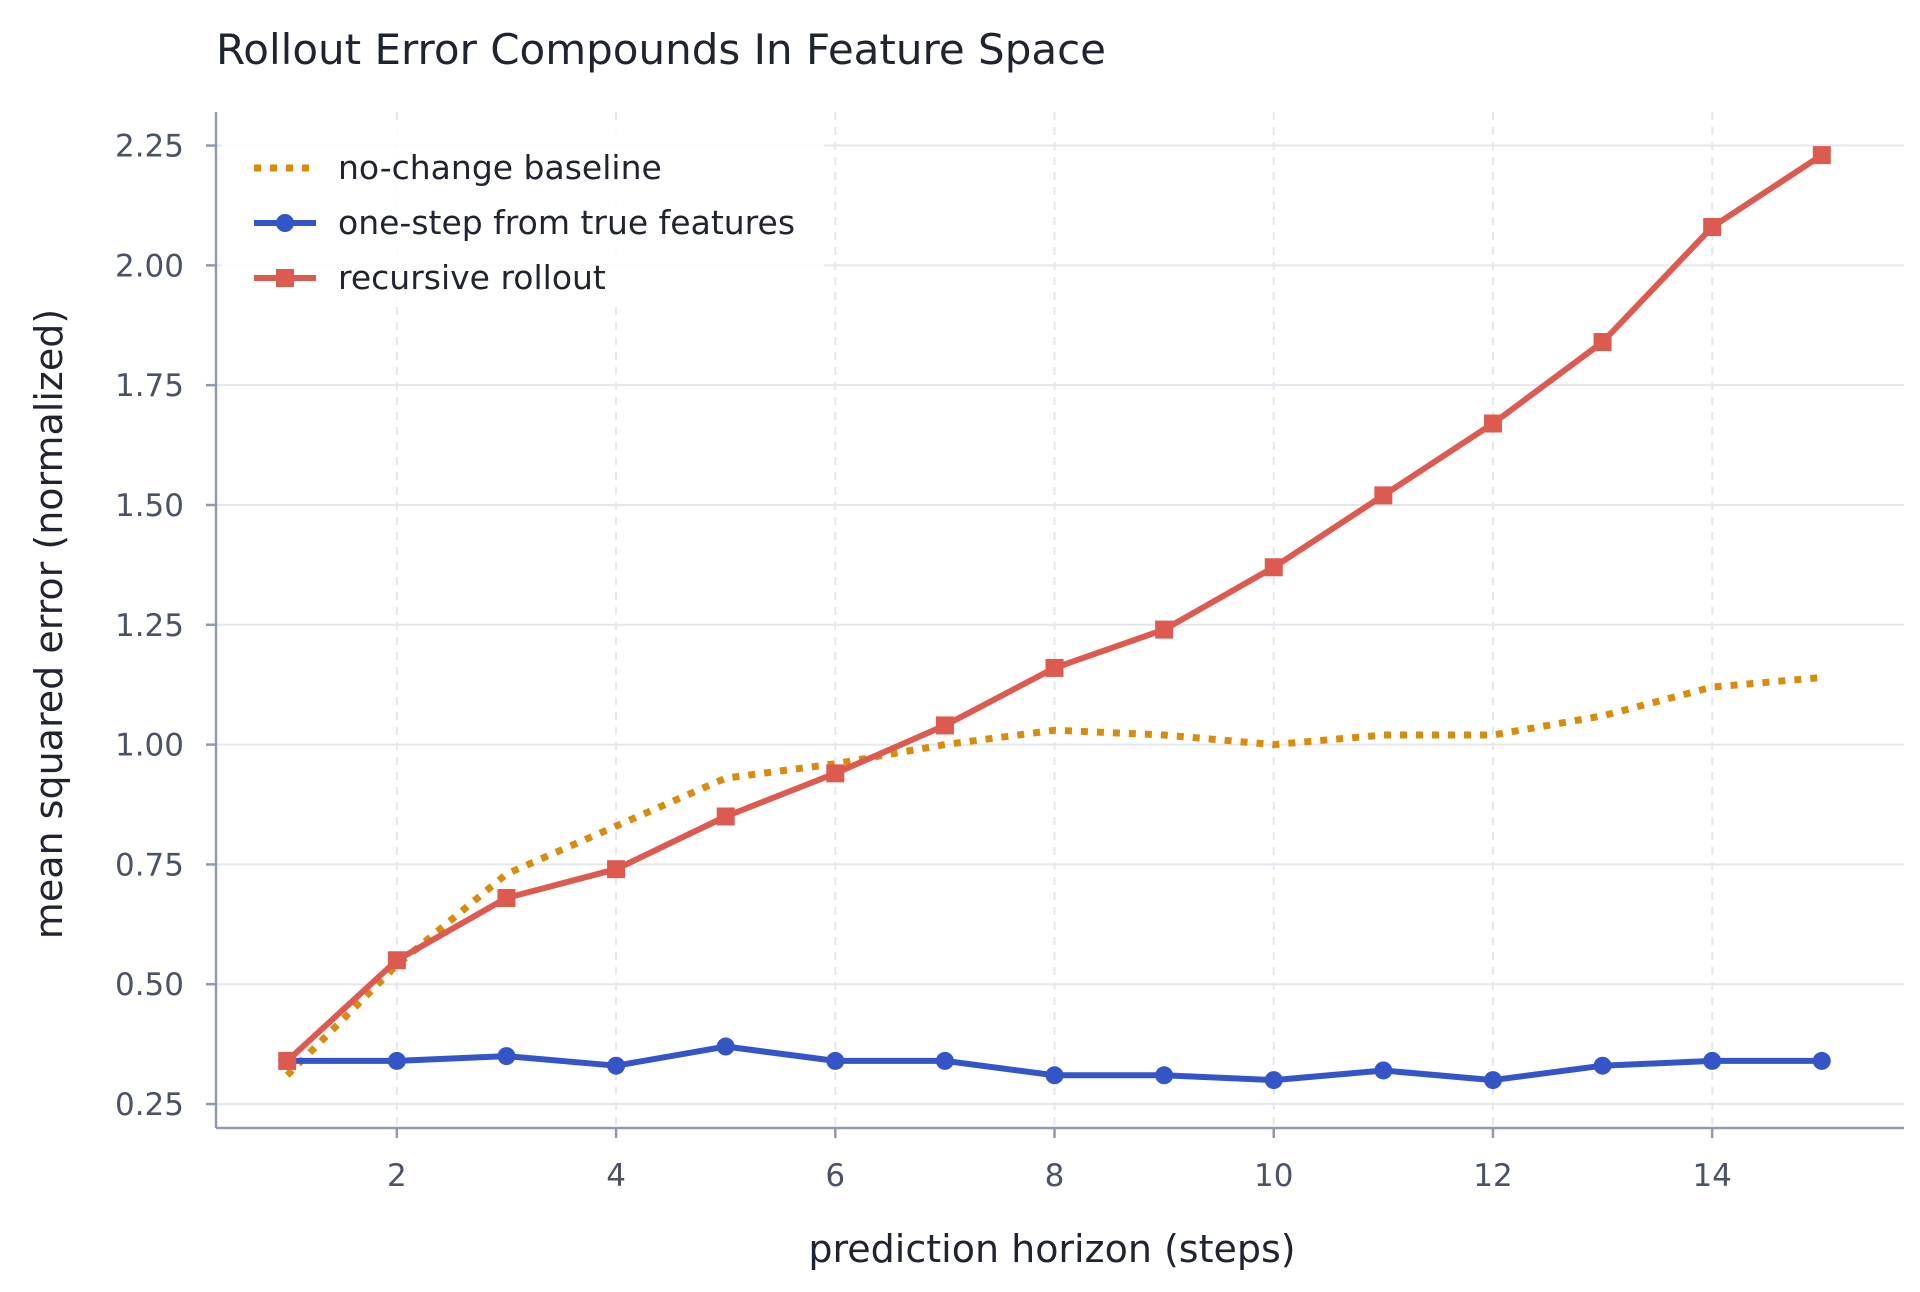 This screenshot has height=1292, width=1920. Describe the element at coordinates (149, 865) in the screenshot. I see `y-tick-label: 0.75` at that location.